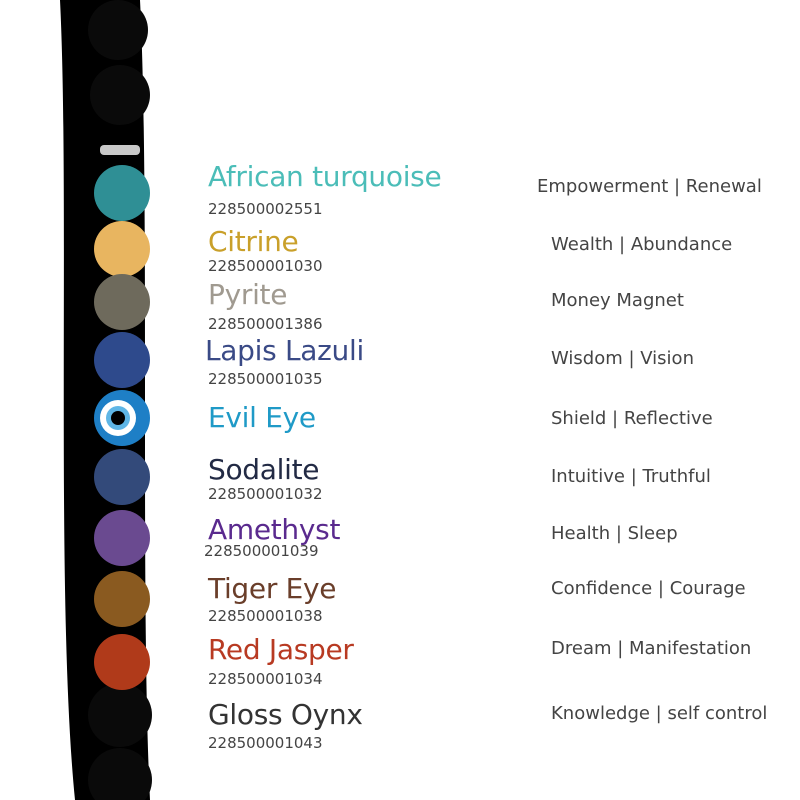 The image size is (800, 800). What do you see at coordinates (622, 358) in the screenshot?
I see `stone-benefit: Wisdom | Vision` at bounding box center [622, 358].